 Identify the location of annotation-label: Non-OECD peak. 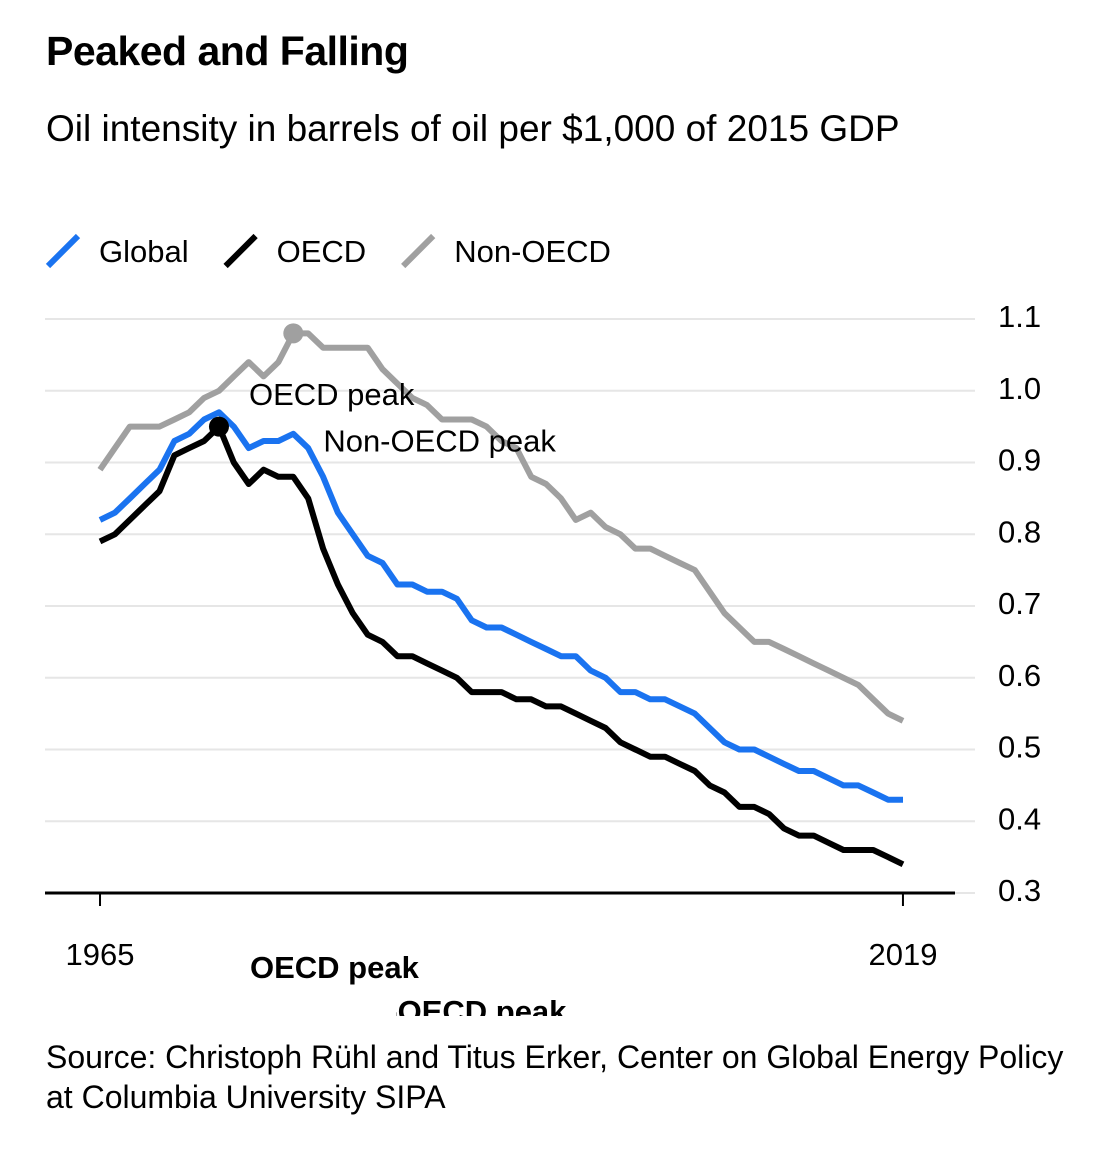
(439, 441).